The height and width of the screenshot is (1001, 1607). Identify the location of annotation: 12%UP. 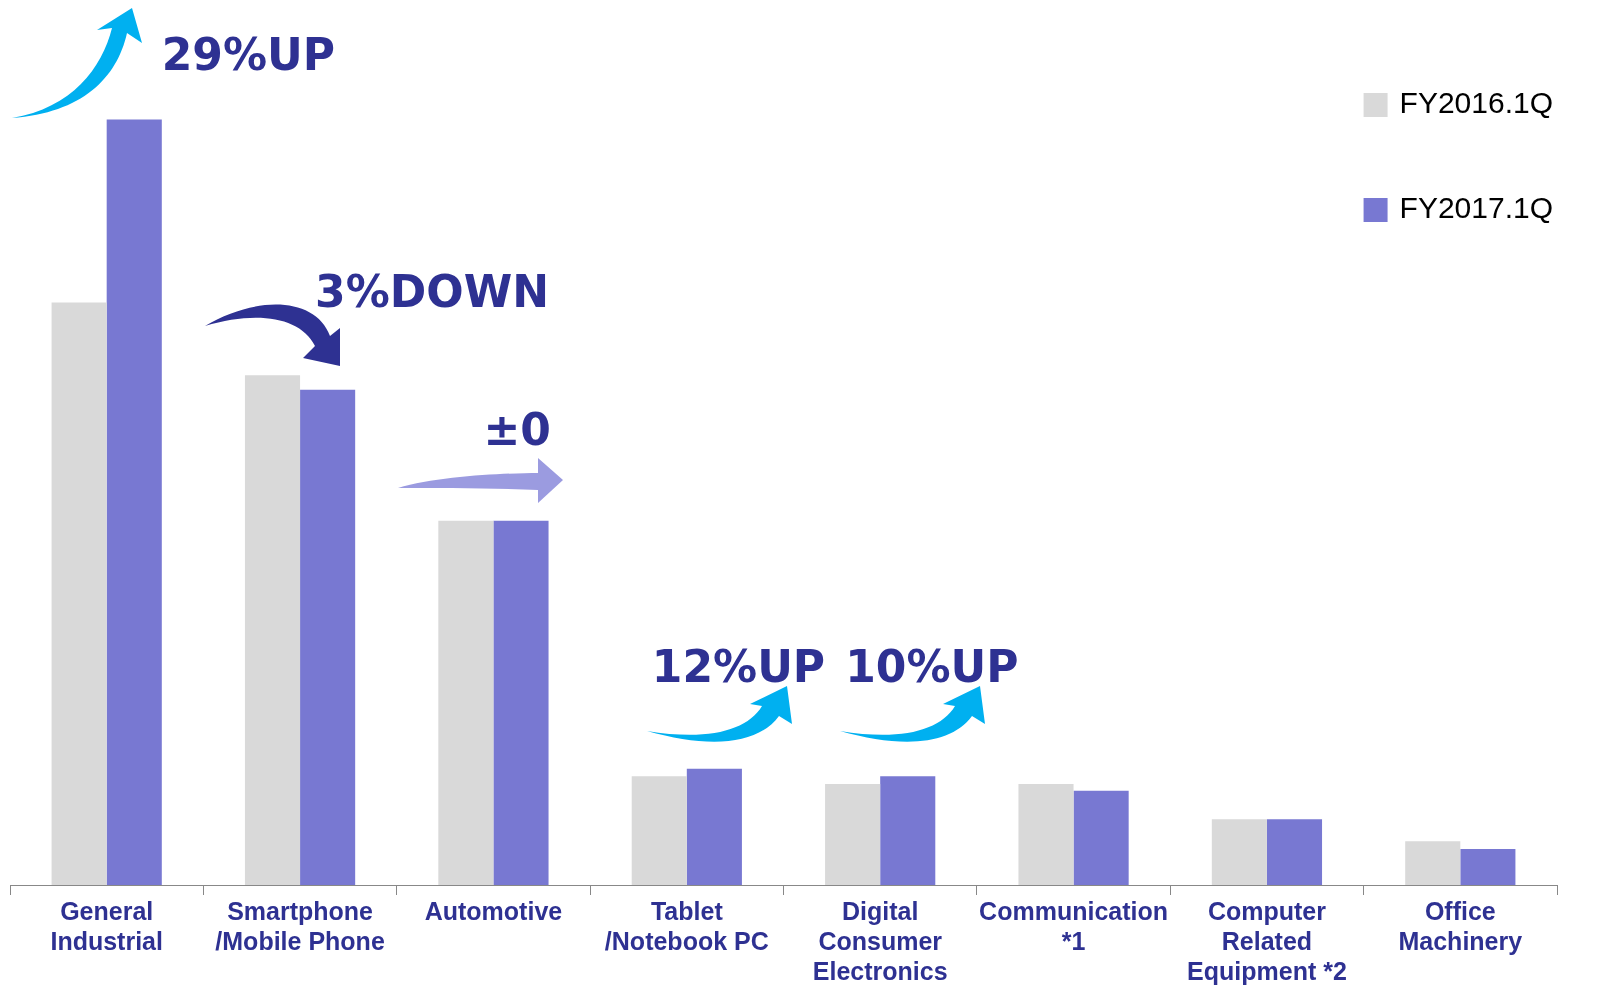
(738, 667).